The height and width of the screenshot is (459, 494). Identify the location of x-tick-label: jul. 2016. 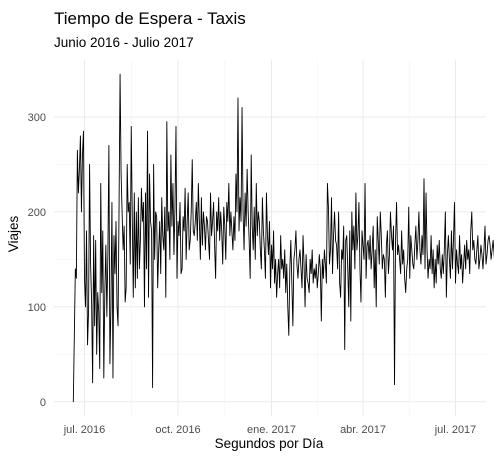
(84, 430).